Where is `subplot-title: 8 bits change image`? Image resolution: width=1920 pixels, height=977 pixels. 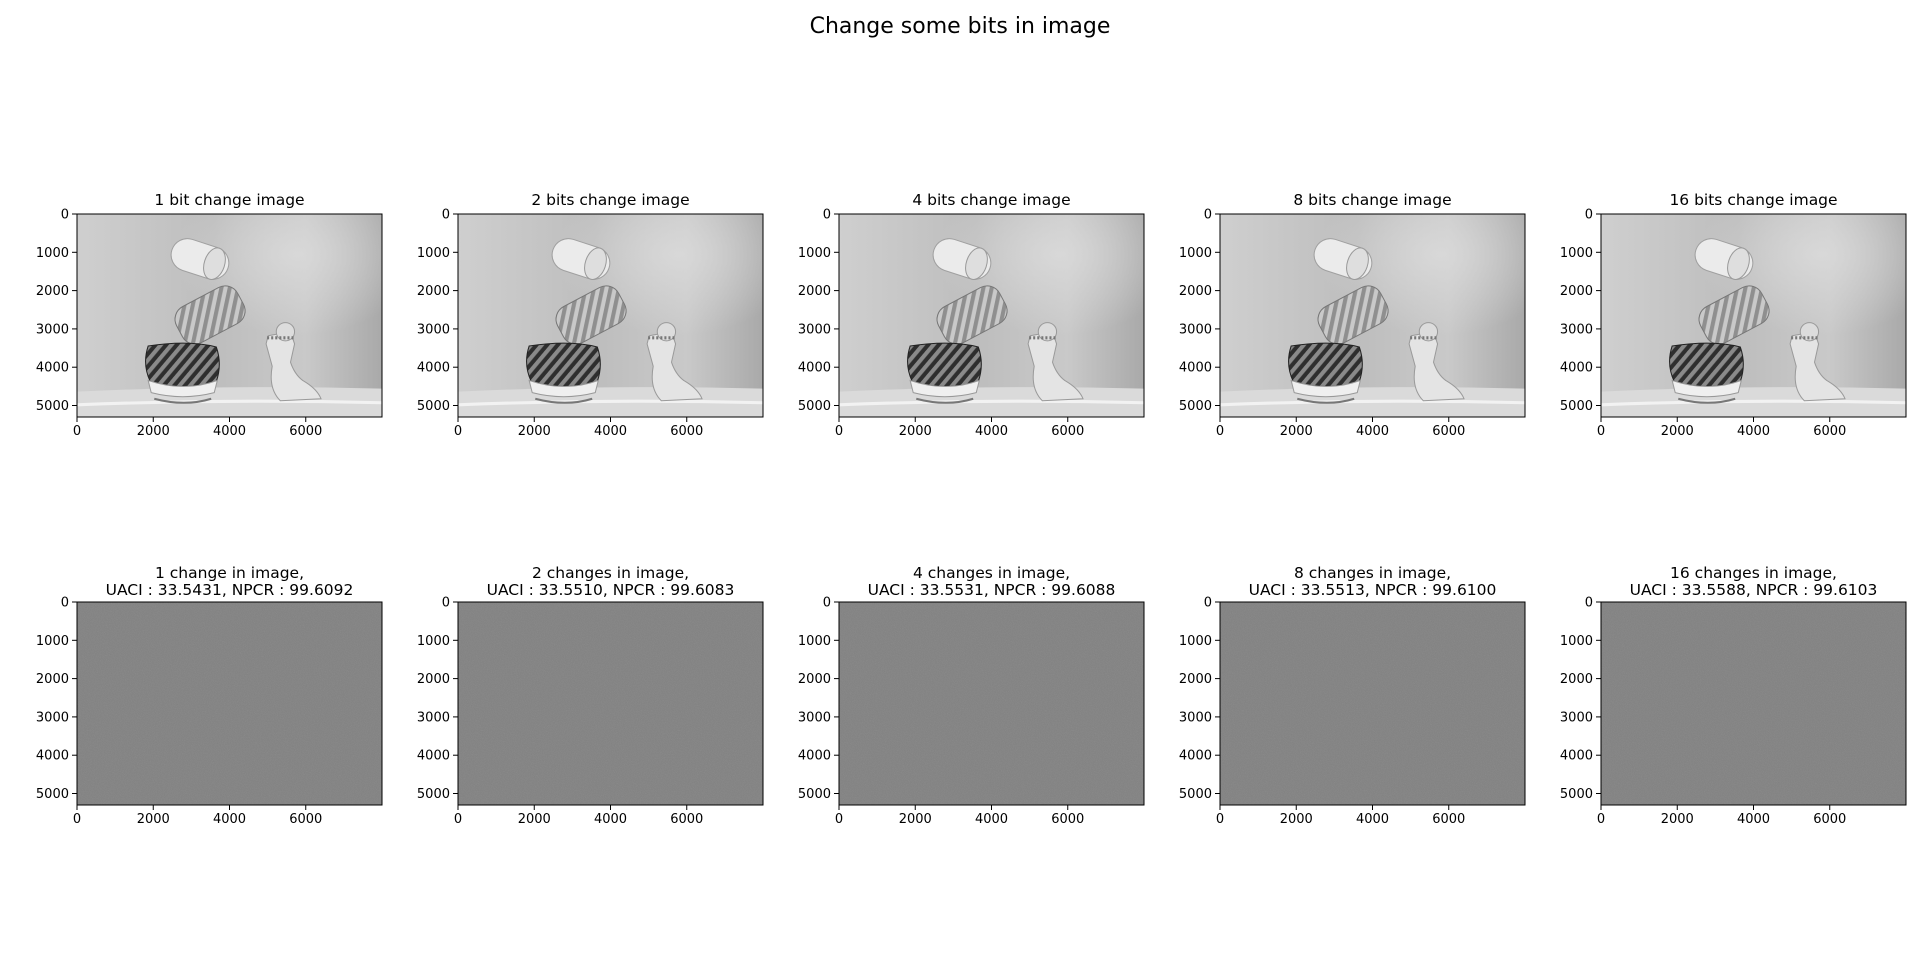 subplot-title: 8 bits change image is located at coordinates (1372, 200).